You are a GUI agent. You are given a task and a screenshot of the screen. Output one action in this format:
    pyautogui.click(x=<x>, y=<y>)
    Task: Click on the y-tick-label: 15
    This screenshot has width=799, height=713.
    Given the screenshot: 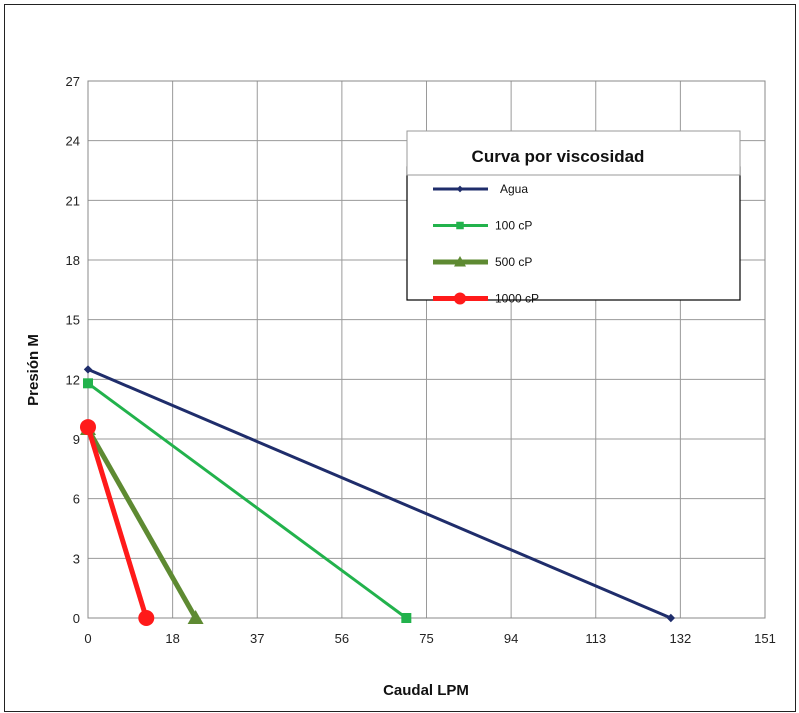 What is the action you would take?
    pyautogui.click(x=73, y=320)
    